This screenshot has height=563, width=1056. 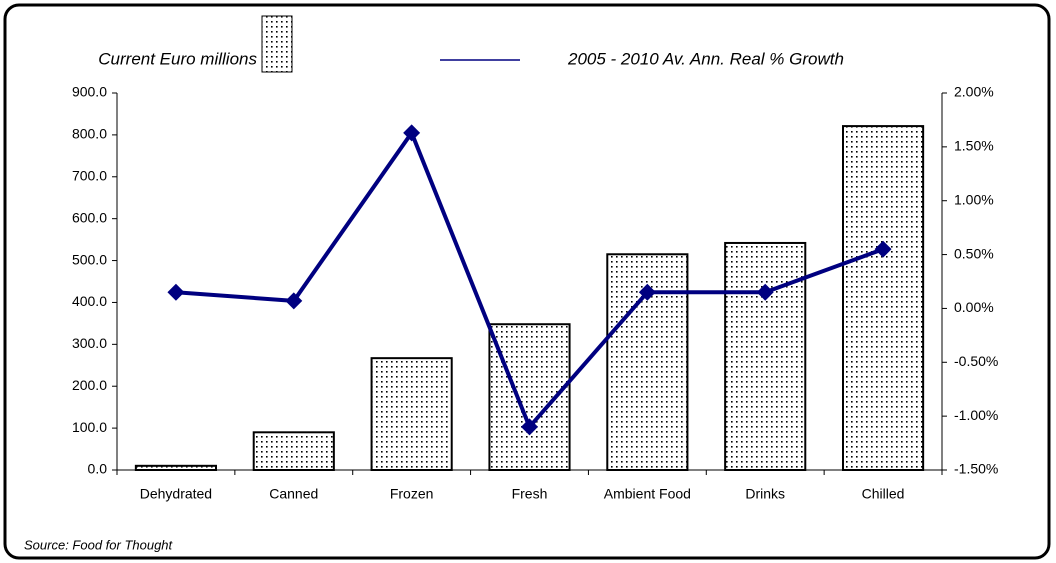 What do you see at coordinates (976, 469) in the screenshot?
I see `y2-tick-label: -1.50%` at bounding box center [976, 469].